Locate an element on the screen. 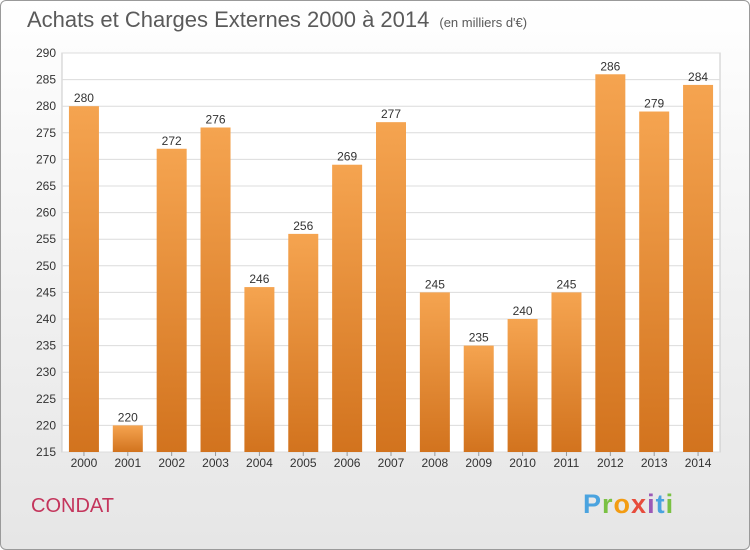 This screenshot has height=550, width=750. logo-letter: r is located at coordinates (608, 504).